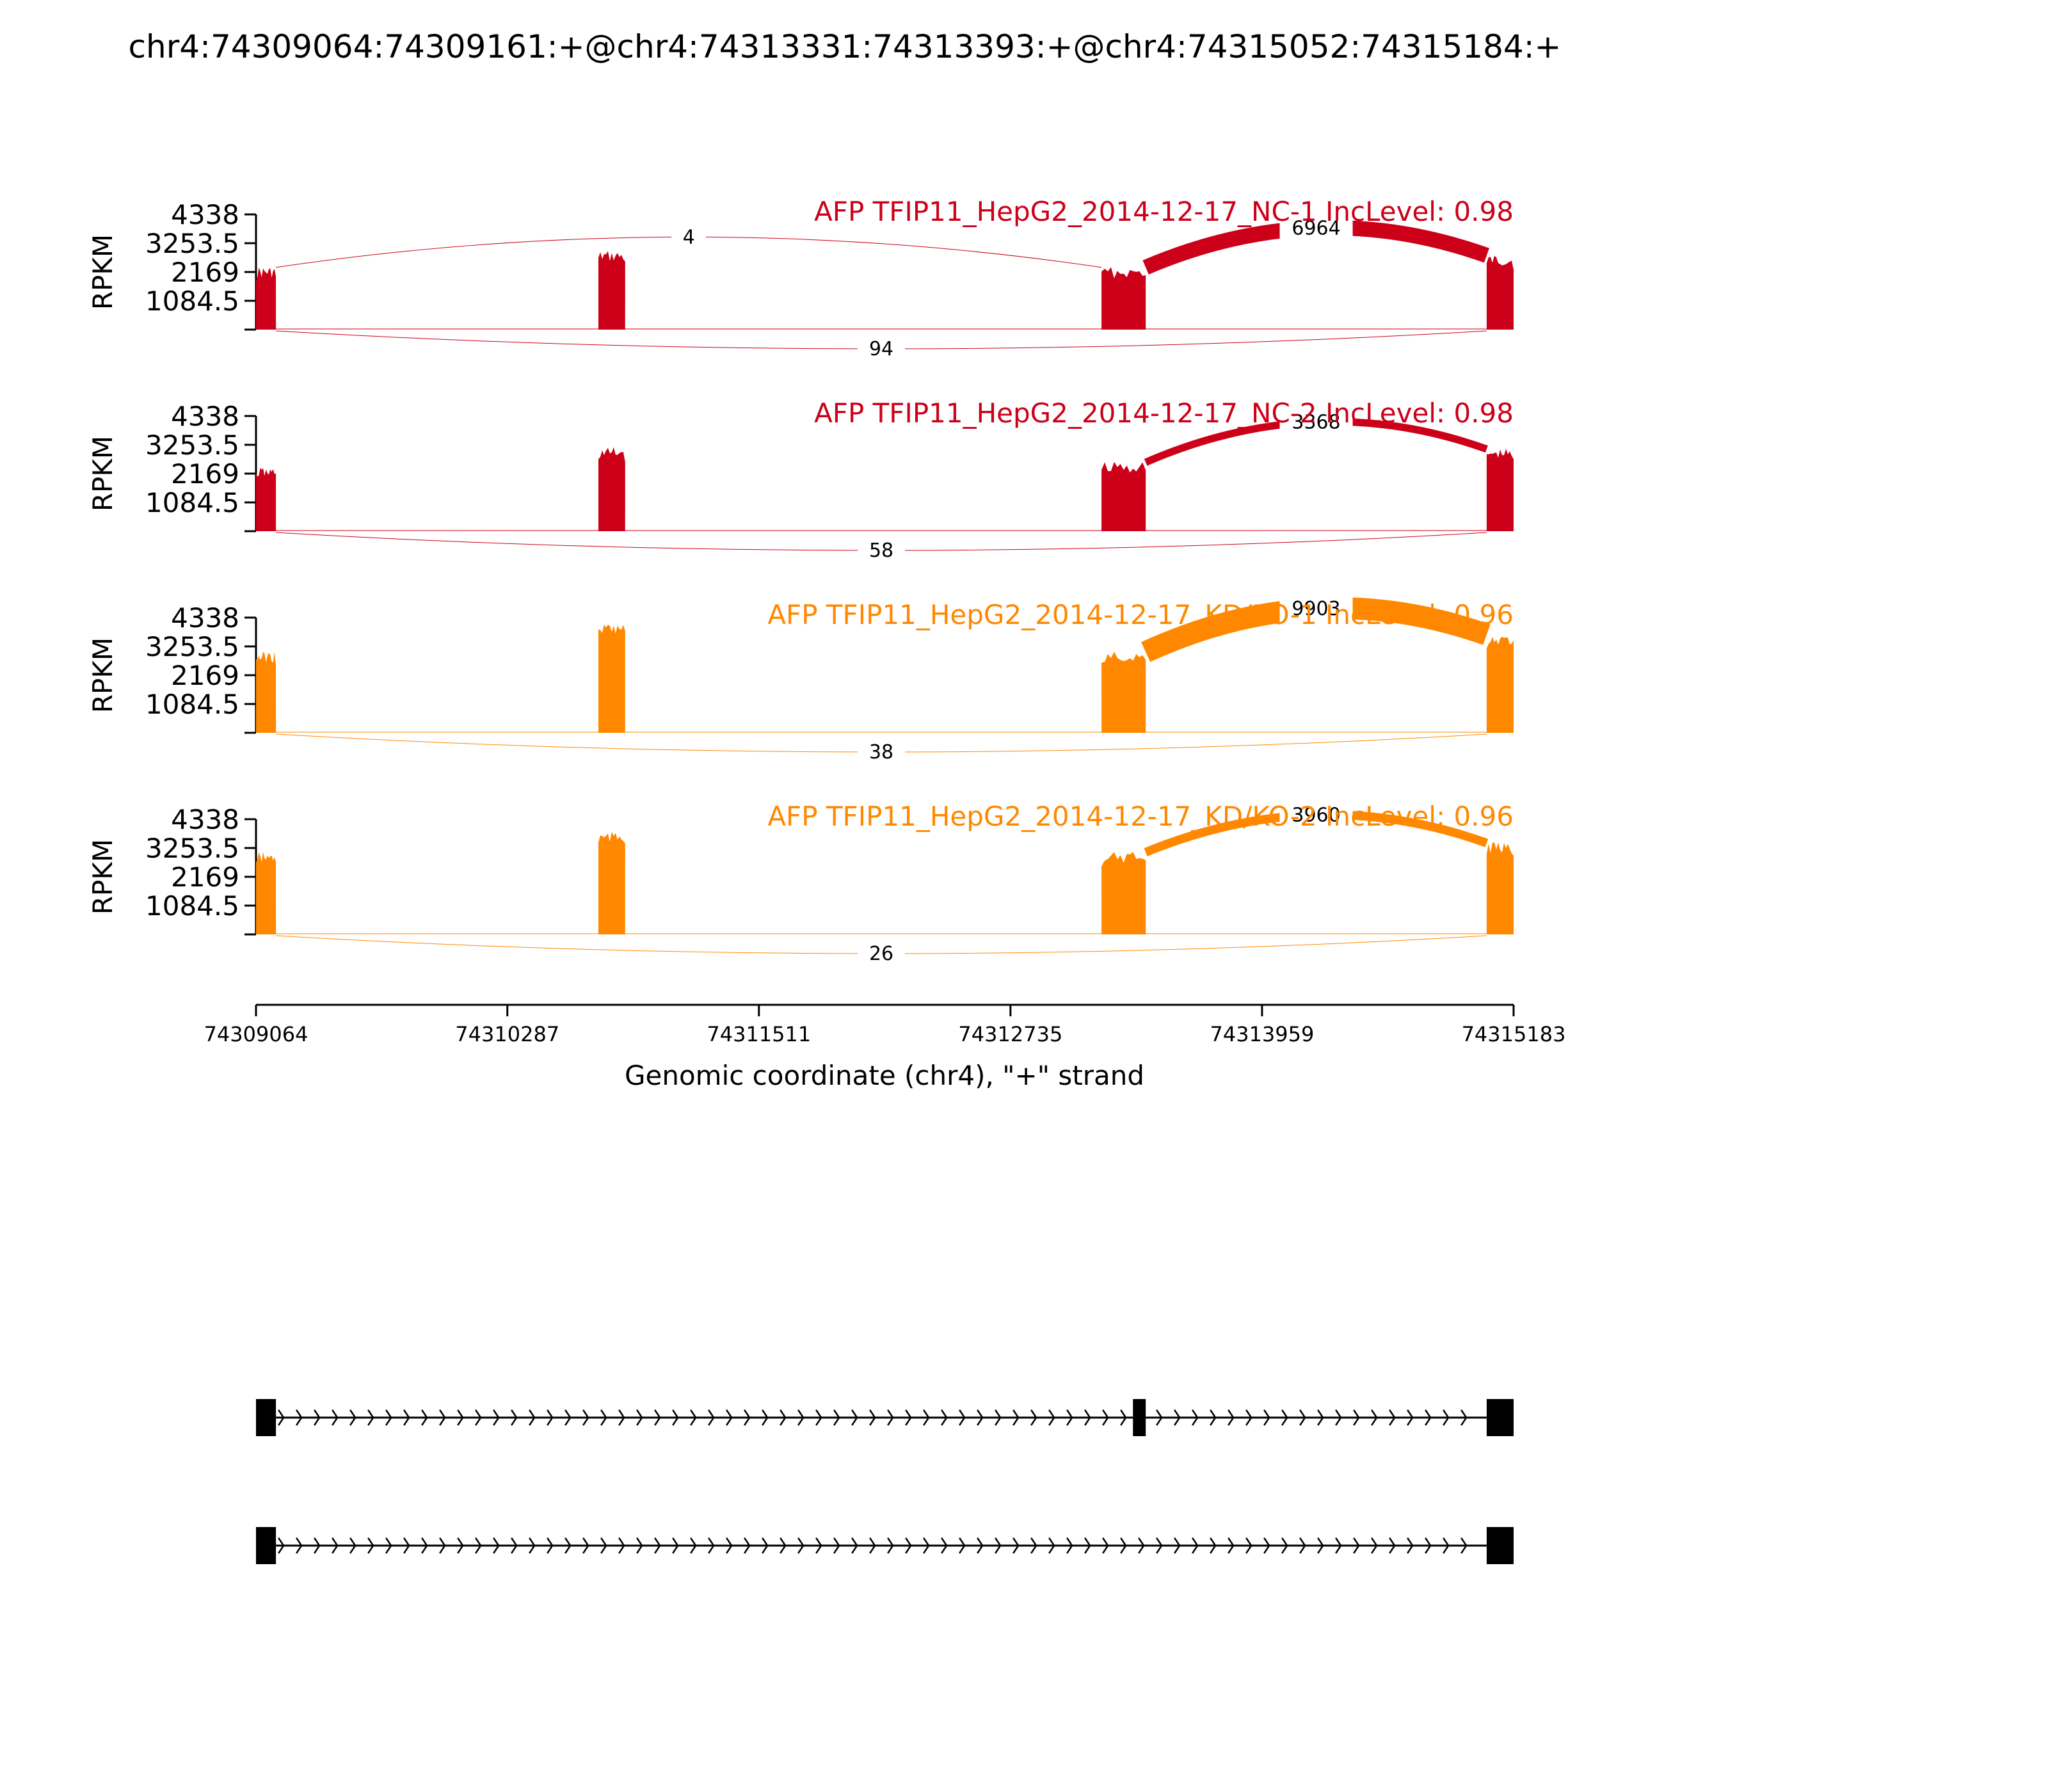  I want to click on junction-count-label: 3368, so click(1316, 422).